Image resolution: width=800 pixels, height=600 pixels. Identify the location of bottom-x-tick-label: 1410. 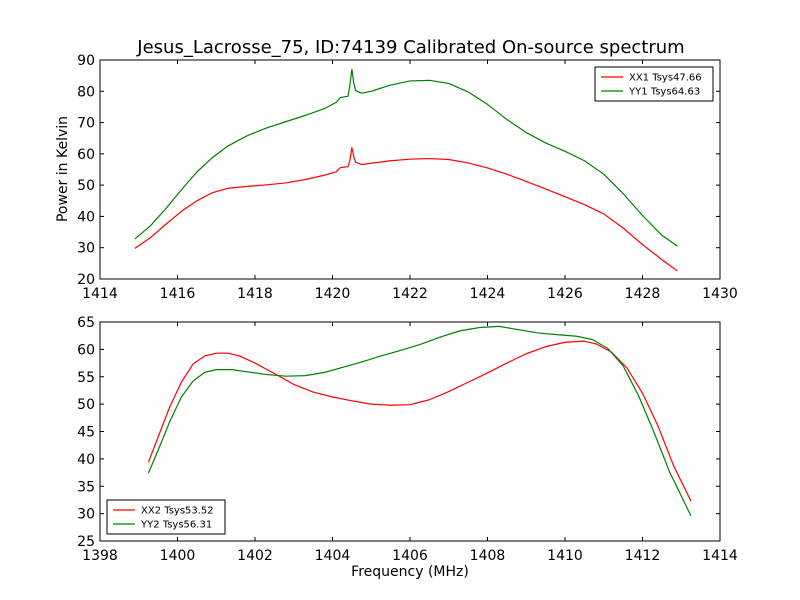
(565, 556).